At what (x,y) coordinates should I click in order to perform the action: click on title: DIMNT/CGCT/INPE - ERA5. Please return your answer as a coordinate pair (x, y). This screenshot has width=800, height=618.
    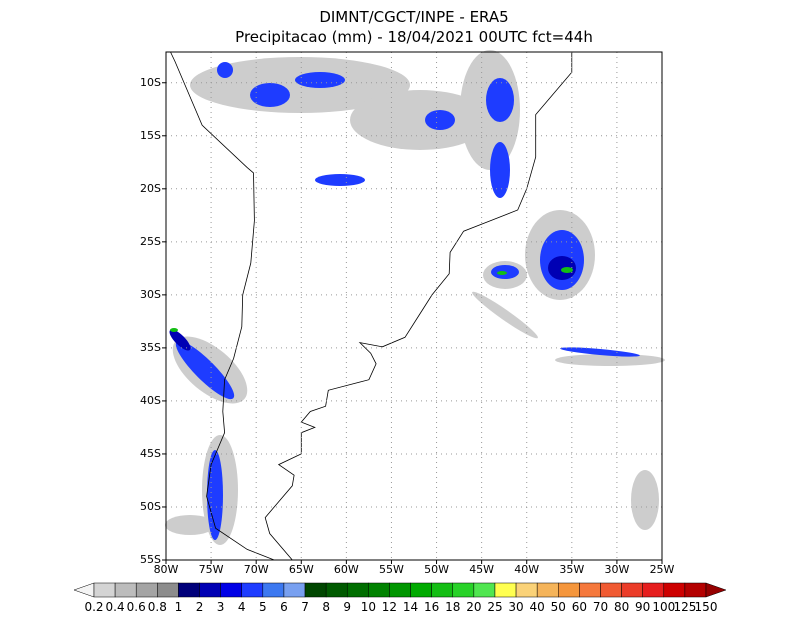
    Looking at the image, I should click on (413, 17).